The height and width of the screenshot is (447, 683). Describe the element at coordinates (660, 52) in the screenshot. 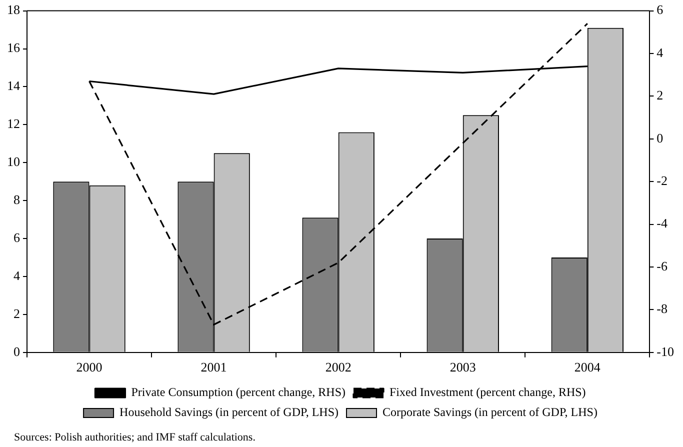

I see `y2-tick-label: 4` at that location.